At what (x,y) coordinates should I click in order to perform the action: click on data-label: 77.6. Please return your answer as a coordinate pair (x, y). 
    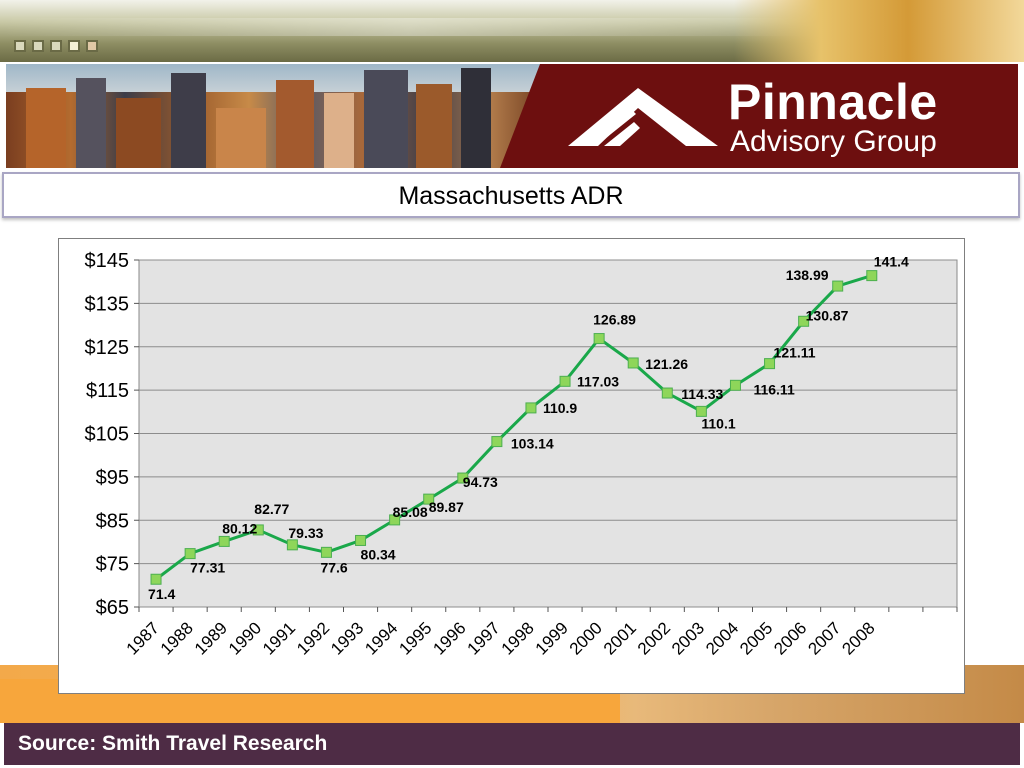
    Looking at the image, I should click on (333, 567).